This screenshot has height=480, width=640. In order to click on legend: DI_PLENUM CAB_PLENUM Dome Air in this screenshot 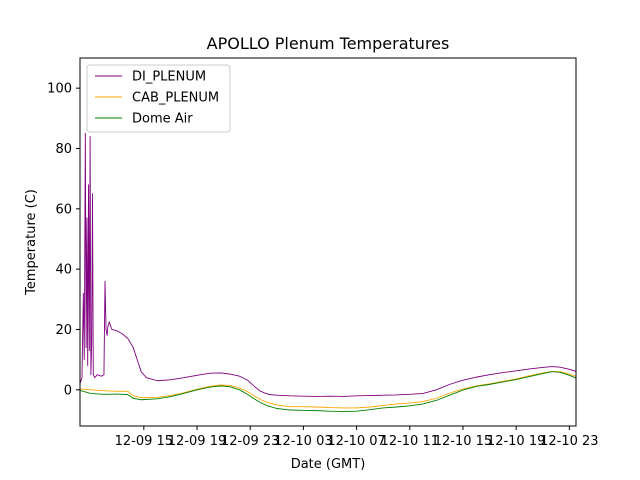, I will do `click(158, 98)`.